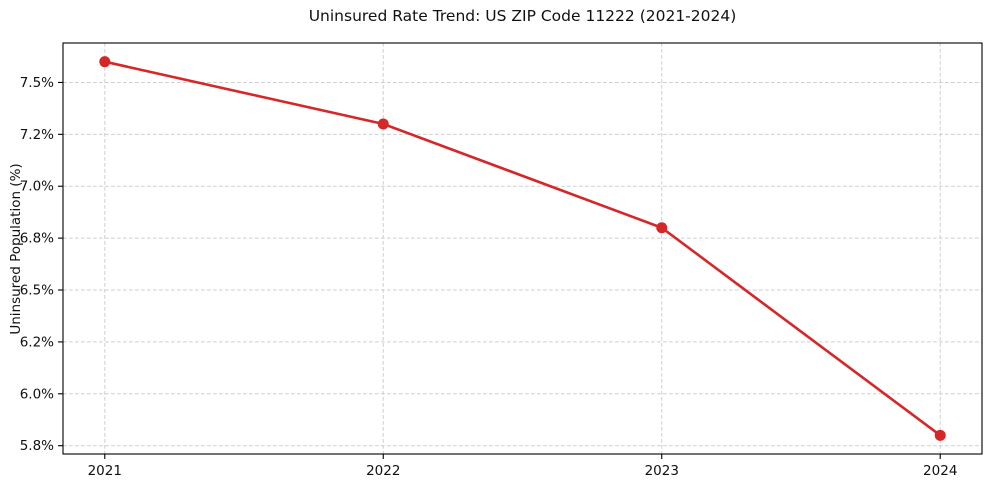  I want to click on y-tick-label: 6.0%, so click(37, 394).